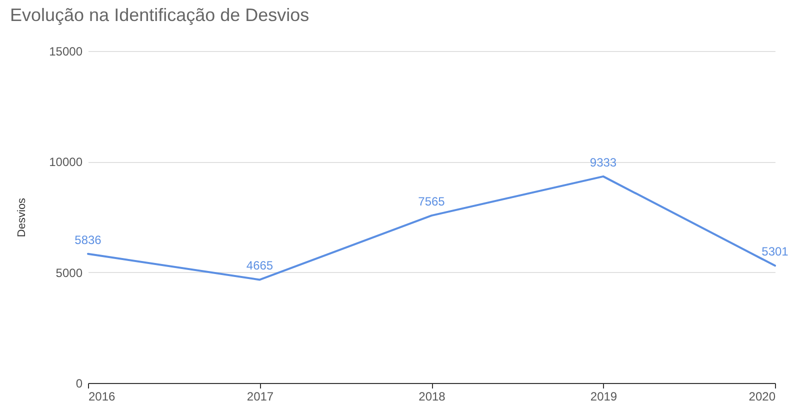 The image size is (793, 403). What do you see at coordinates (775, 251) in the screenshot?
I see `data-label: 5301` at bounding box center [775, 251].